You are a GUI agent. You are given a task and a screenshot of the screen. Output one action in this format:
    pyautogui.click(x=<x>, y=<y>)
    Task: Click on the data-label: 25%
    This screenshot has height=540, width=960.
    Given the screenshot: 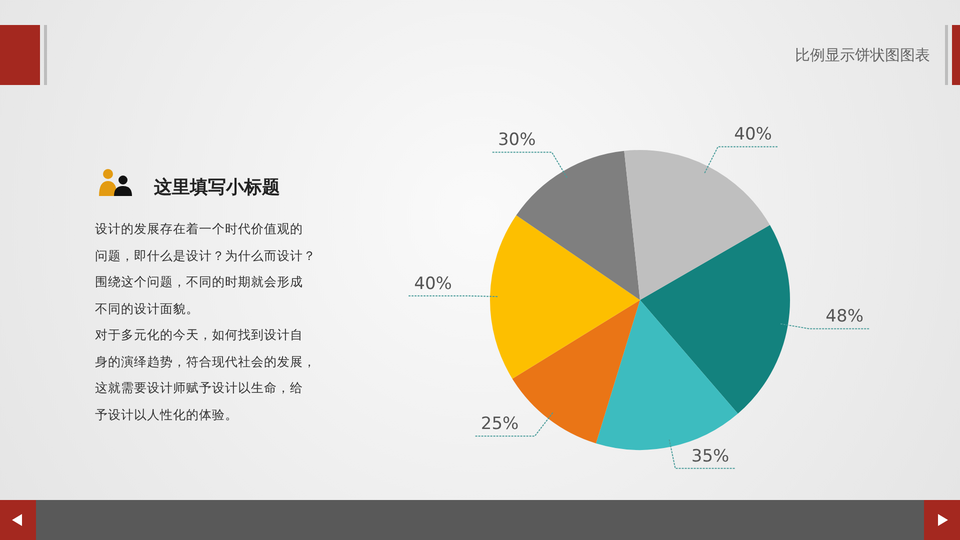 What is the action you would take?
    pyautogui.click(x=499, y=424)
    